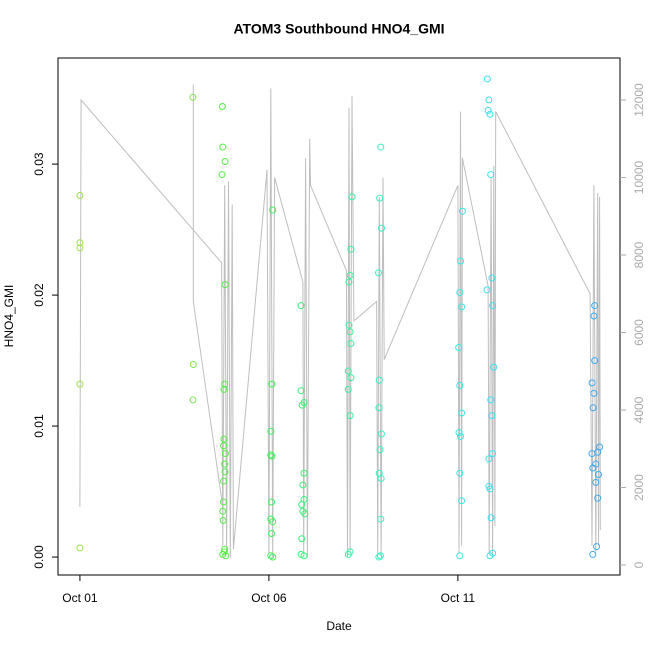 The height and width of the screenshot is (650, 650). What do you see at coordinates (39, 295) in the screenshot?
I see `y-tick-label: 0.02` at bounding box center [39, 295].